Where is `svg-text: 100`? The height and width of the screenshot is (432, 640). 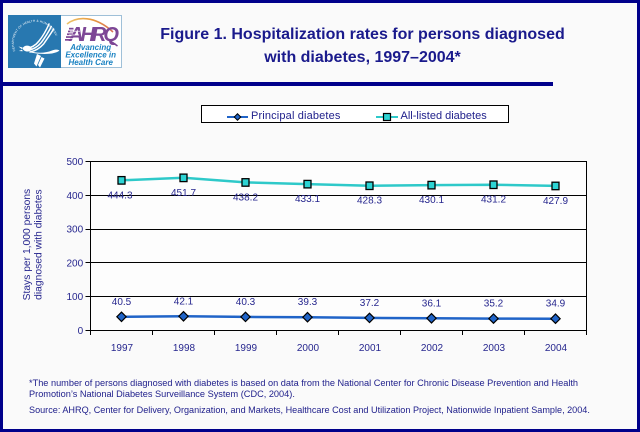
svg-text: 100 is located at coordinates (75, 297).